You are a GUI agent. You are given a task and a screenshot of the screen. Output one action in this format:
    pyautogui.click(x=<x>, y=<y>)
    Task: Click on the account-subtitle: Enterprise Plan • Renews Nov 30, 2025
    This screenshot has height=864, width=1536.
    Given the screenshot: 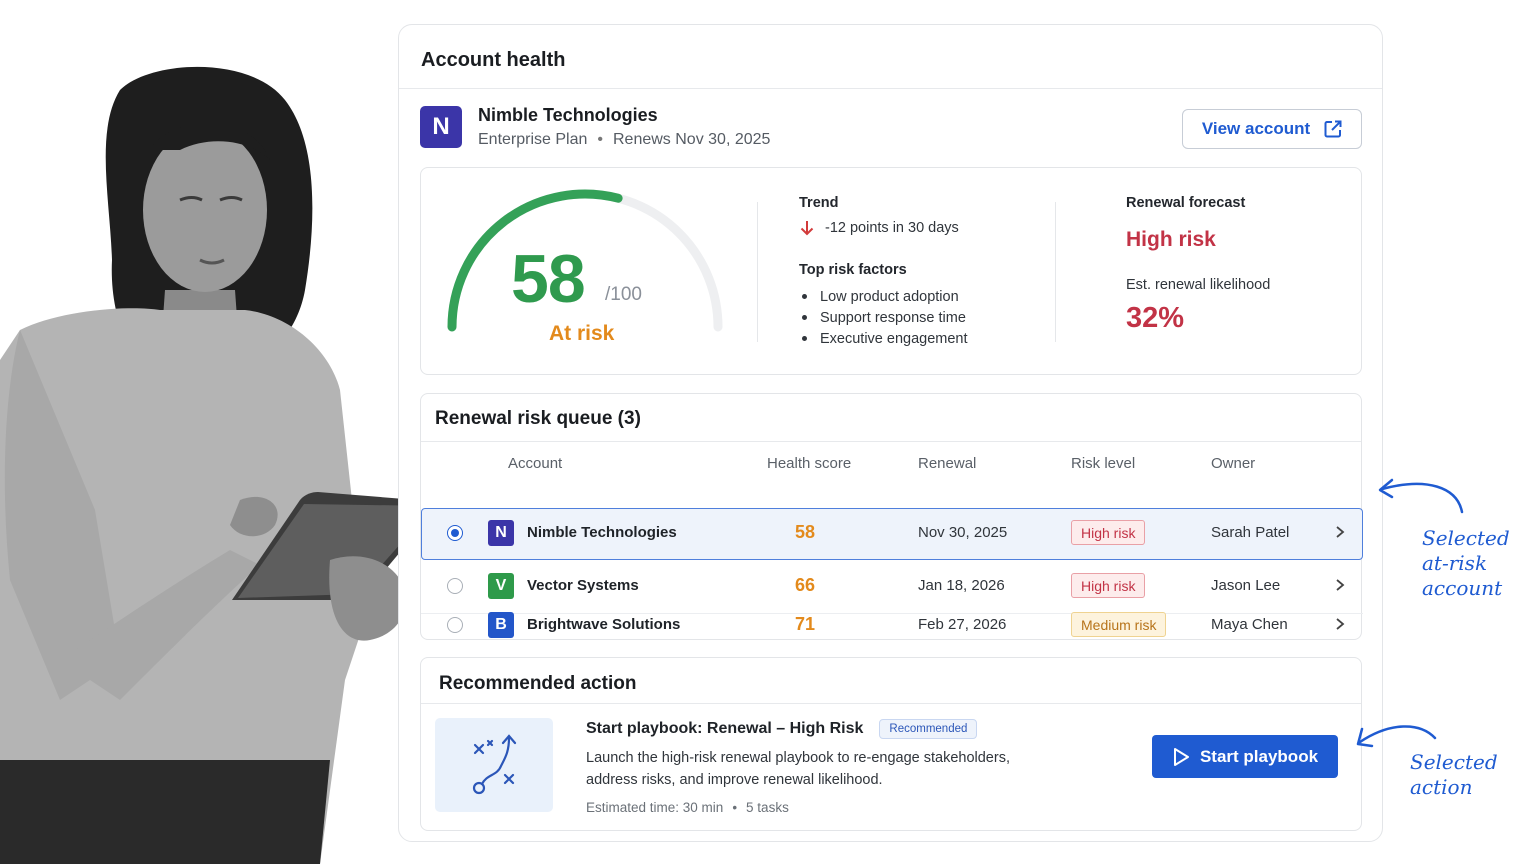 What is the action you would take?
    pyautogui.click(x=624, y=140)
    